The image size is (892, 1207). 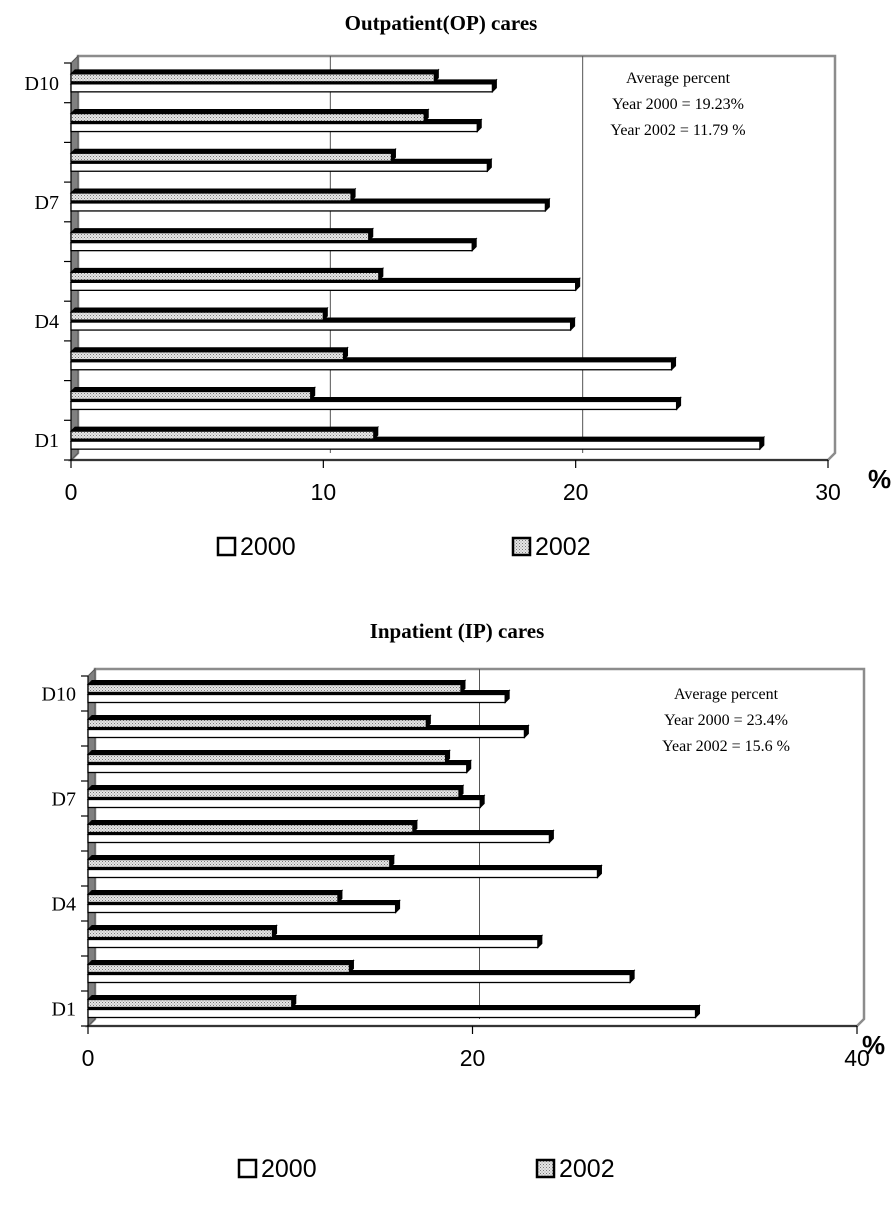 I want to click on chart2-category-label-D1: D1, so click(x=64, y=1010).